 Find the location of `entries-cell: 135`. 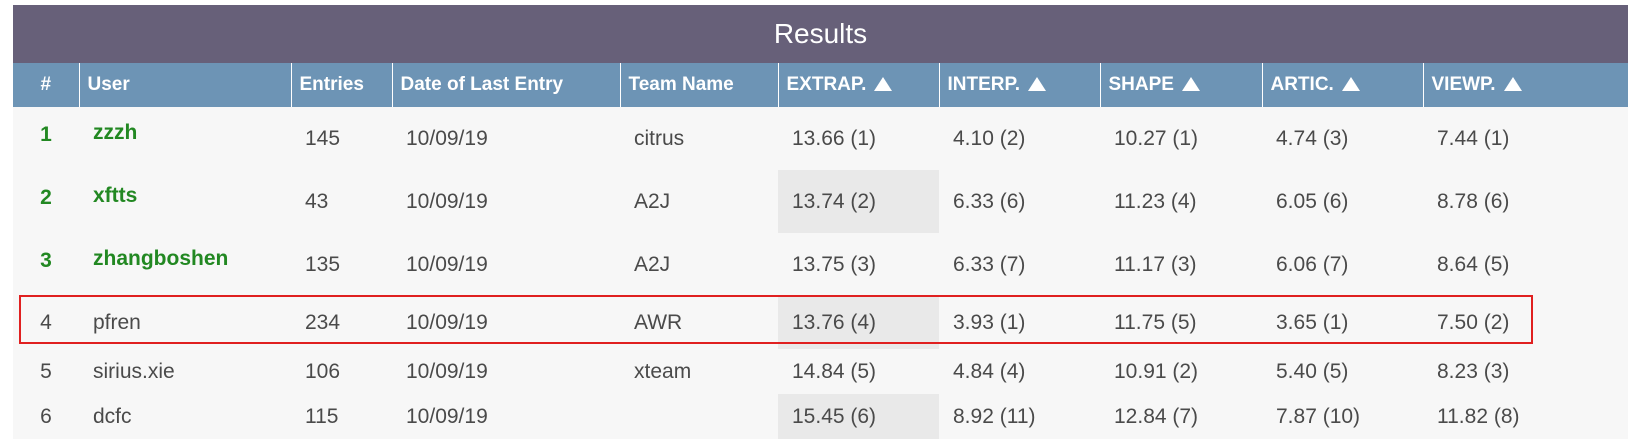

entries-cell: 135 is located at coordinates (323, 264).